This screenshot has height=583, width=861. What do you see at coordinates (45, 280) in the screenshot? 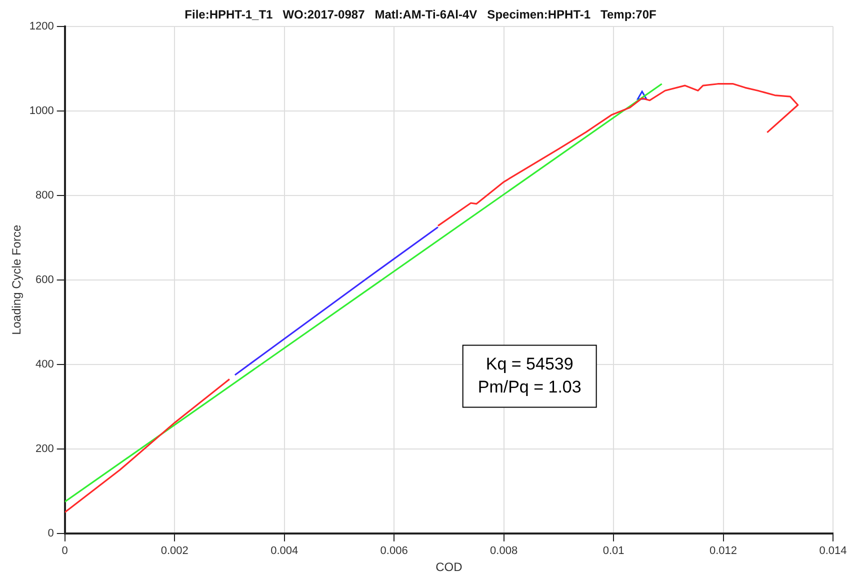
I see `y-tick-label: 600` at bounding box center [45, 280].